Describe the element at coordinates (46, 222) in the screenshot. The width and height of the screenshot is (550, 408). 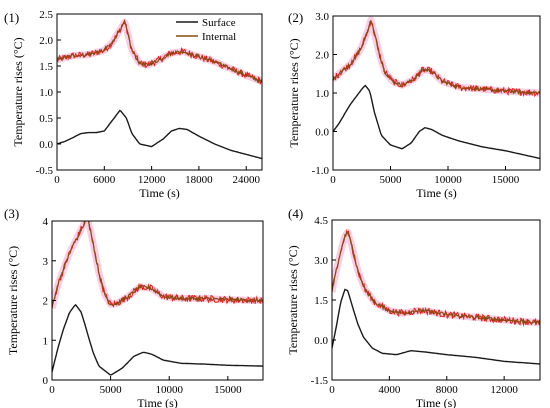
I see `y-tick-label: 4` at that location.